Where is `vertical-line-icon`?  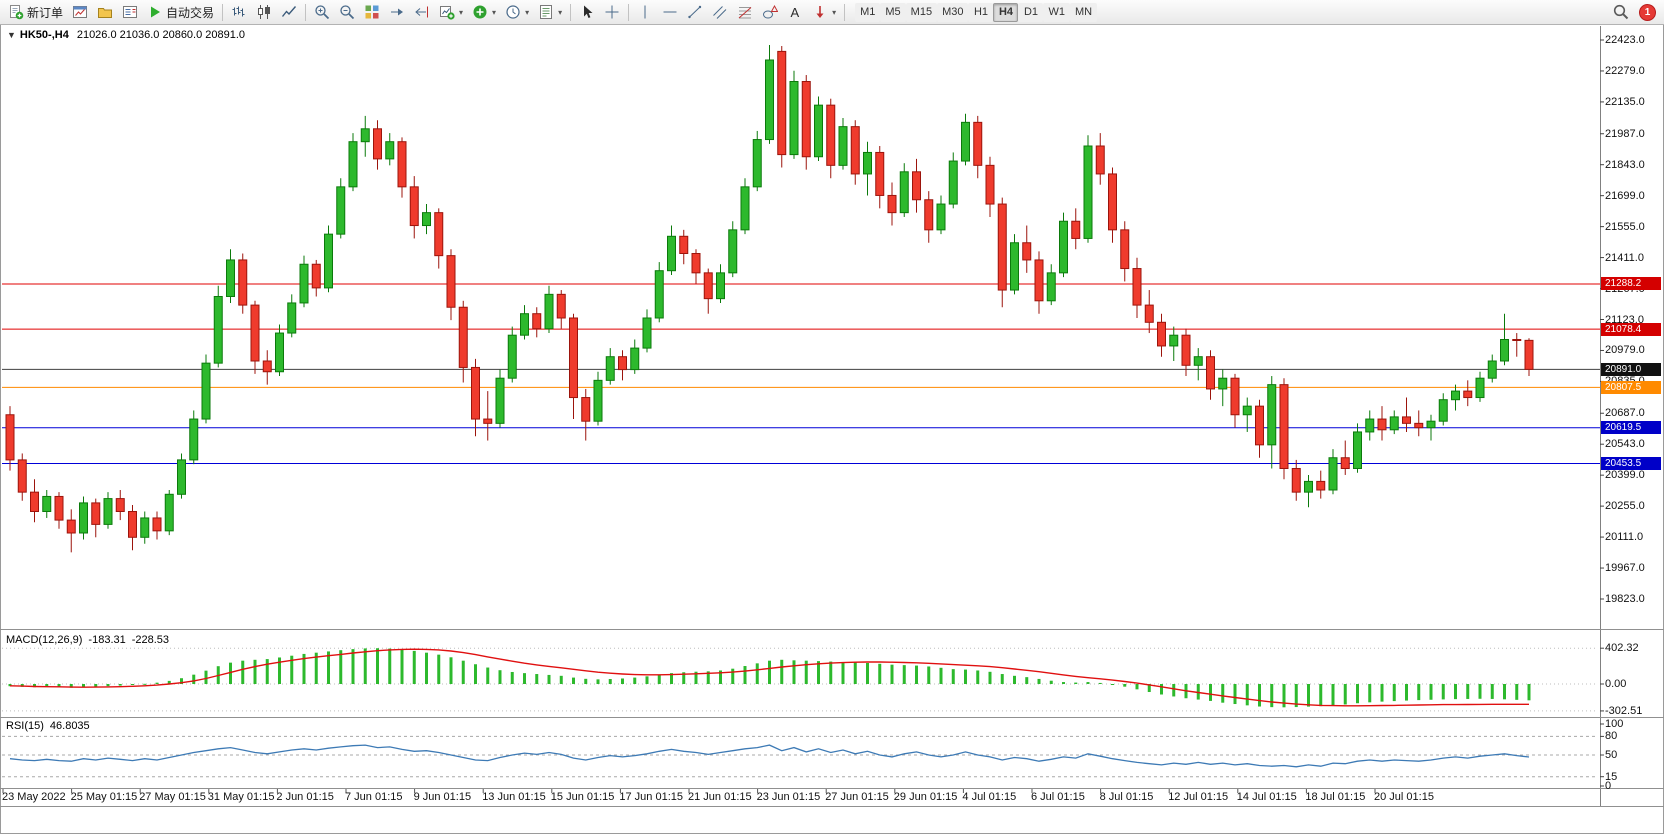
vertical-line-icon is located at coordinates (645, 12).